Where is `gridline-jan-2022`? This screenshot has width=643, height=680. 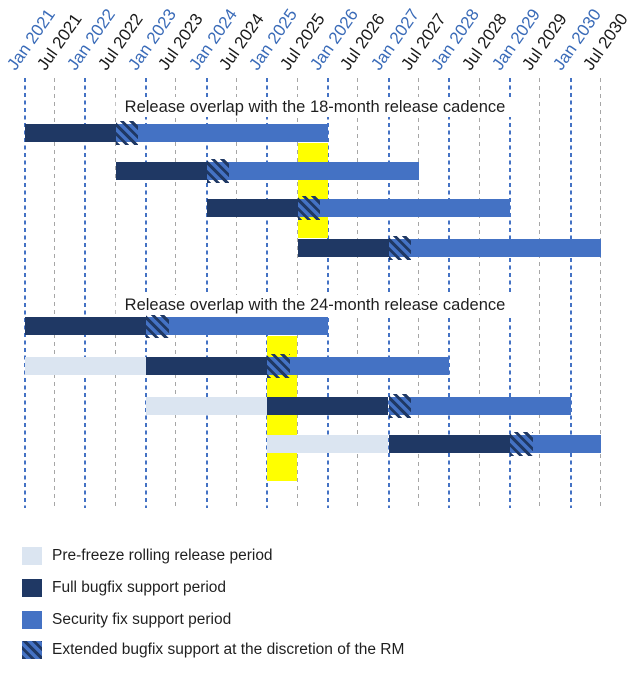
gridline-jan-2022 is located at coordinates (85, 293).